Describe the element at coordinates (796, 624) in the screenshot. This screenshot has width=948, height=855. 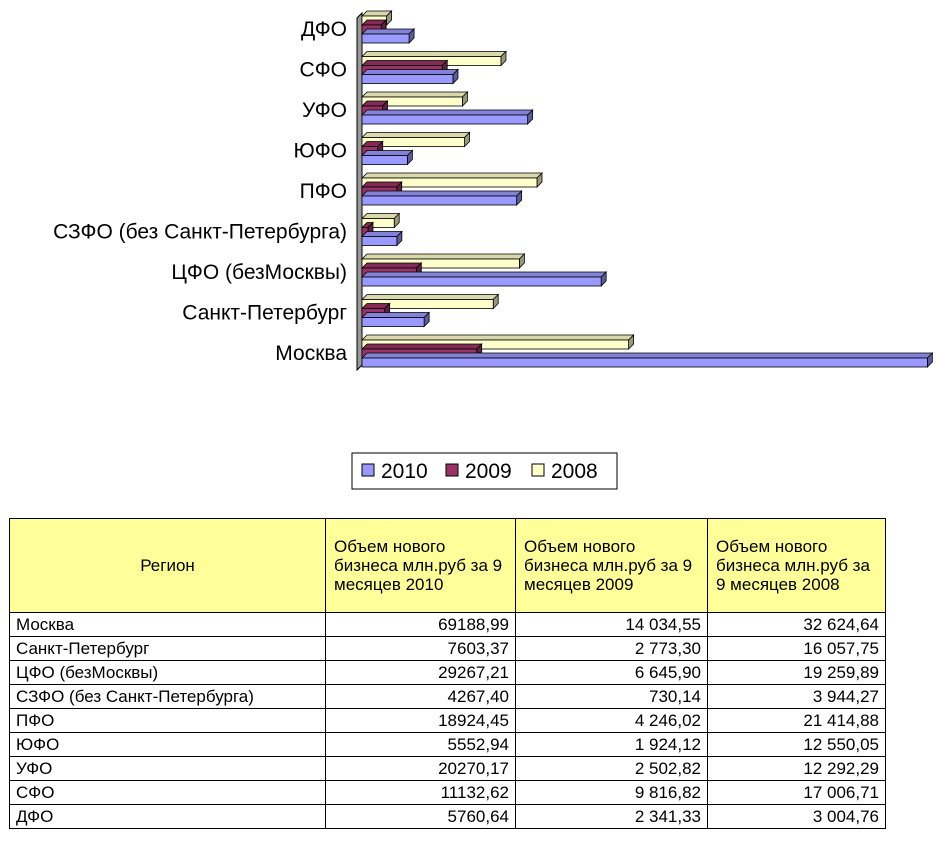
I see `value-cell: 32 624,64` at that location.